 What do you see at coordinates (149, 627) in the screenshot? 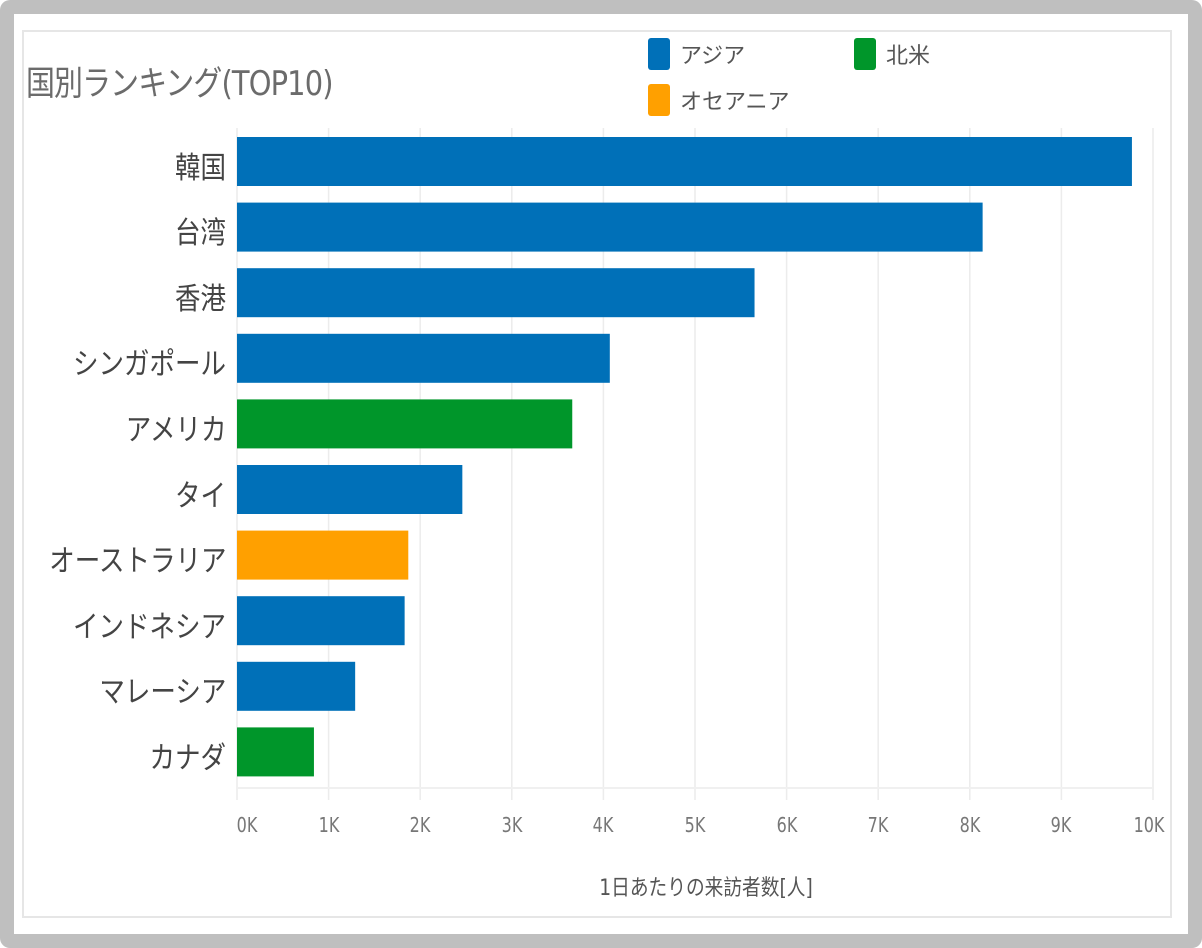
I see `category-label: インドネシア` at bounding box center [149, 627].